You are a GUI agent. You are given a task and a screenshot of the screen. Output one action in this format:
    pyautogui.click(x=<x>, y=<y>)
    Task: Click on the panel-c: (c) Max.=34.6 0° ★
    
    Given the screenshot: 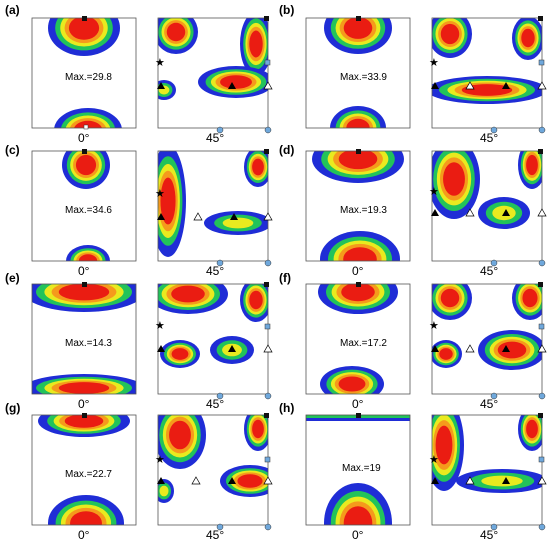 What is the action you would take?
    pyautogui.click(x=139, y=210)
    